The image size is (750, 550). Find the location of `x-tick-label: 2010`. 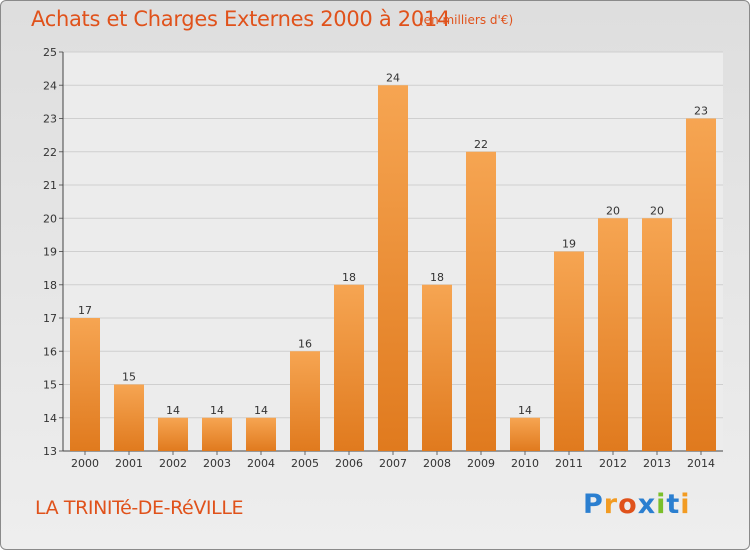

x-tick-label: 2010 is located at coordinates (525, 463).